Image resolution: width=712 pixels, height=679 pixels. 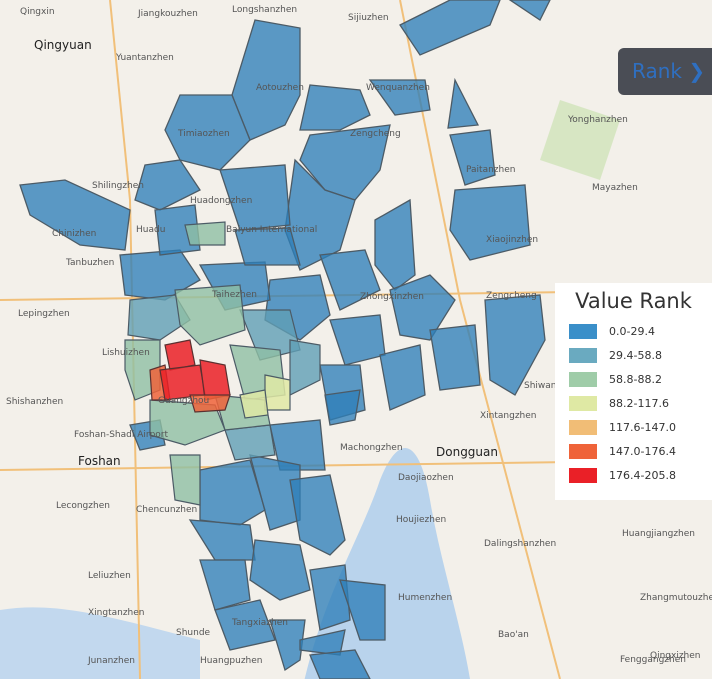 What do you see at coordinates (167, 14) in the screenshot?
I see `place-label: Jiangkouzhen` at bounding box center [167, 14].